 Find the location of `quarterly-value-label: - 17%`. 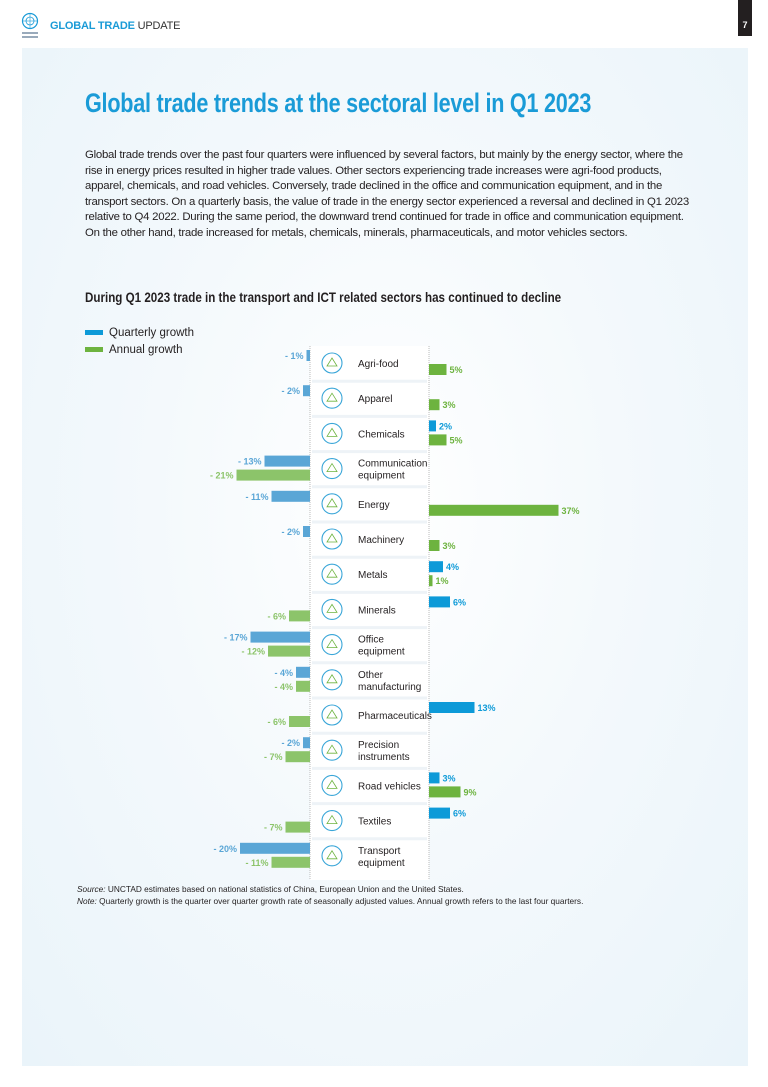

quarterly-value-label: - 17% is located at coordinates (236, 638).